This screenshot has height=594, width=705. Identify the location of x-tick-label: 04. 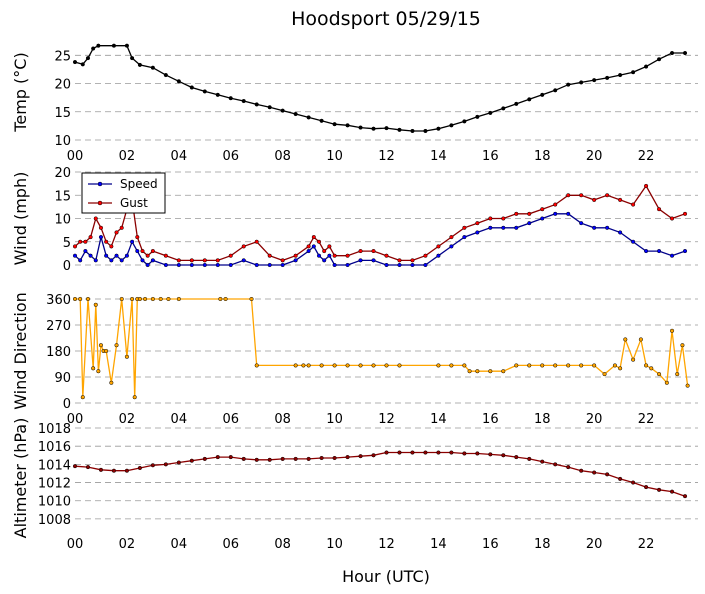
(179, 156).